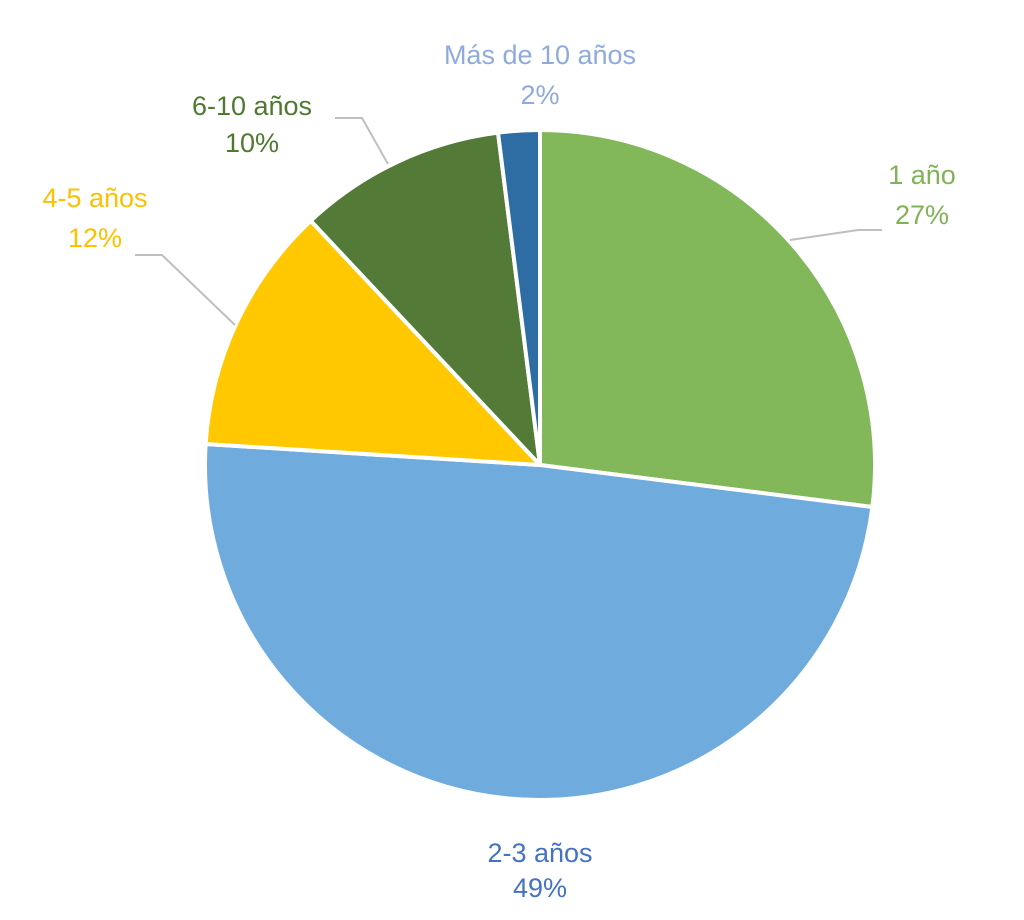  I want to click on value-label: 12%, so click(95, 238).